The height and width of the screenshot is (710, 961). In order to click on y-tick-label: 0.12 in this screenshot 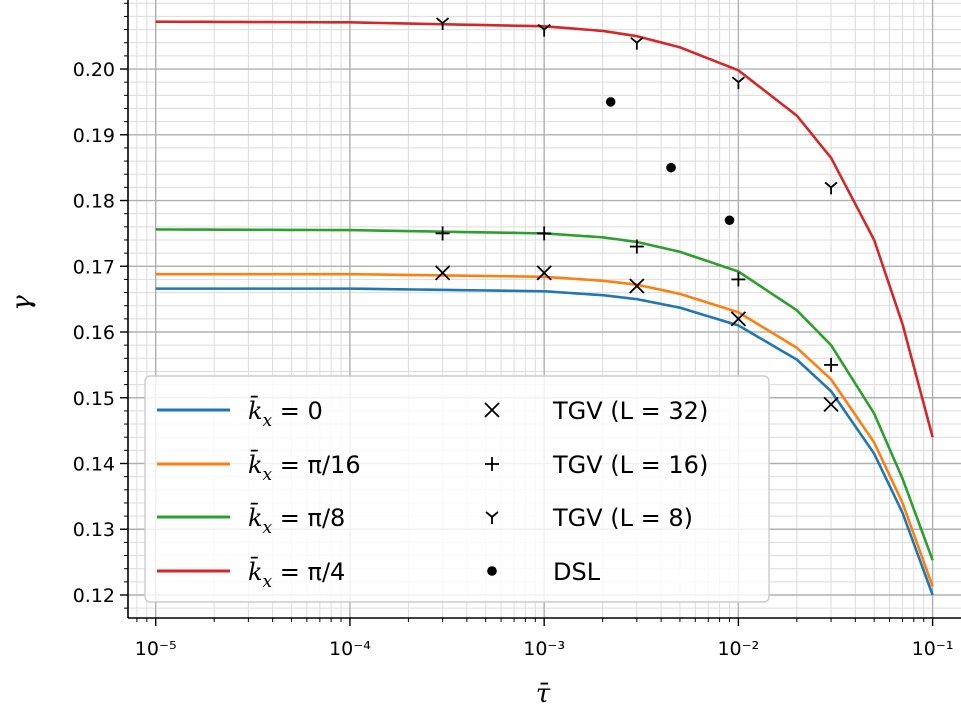, I will do `click(94, 596)`.